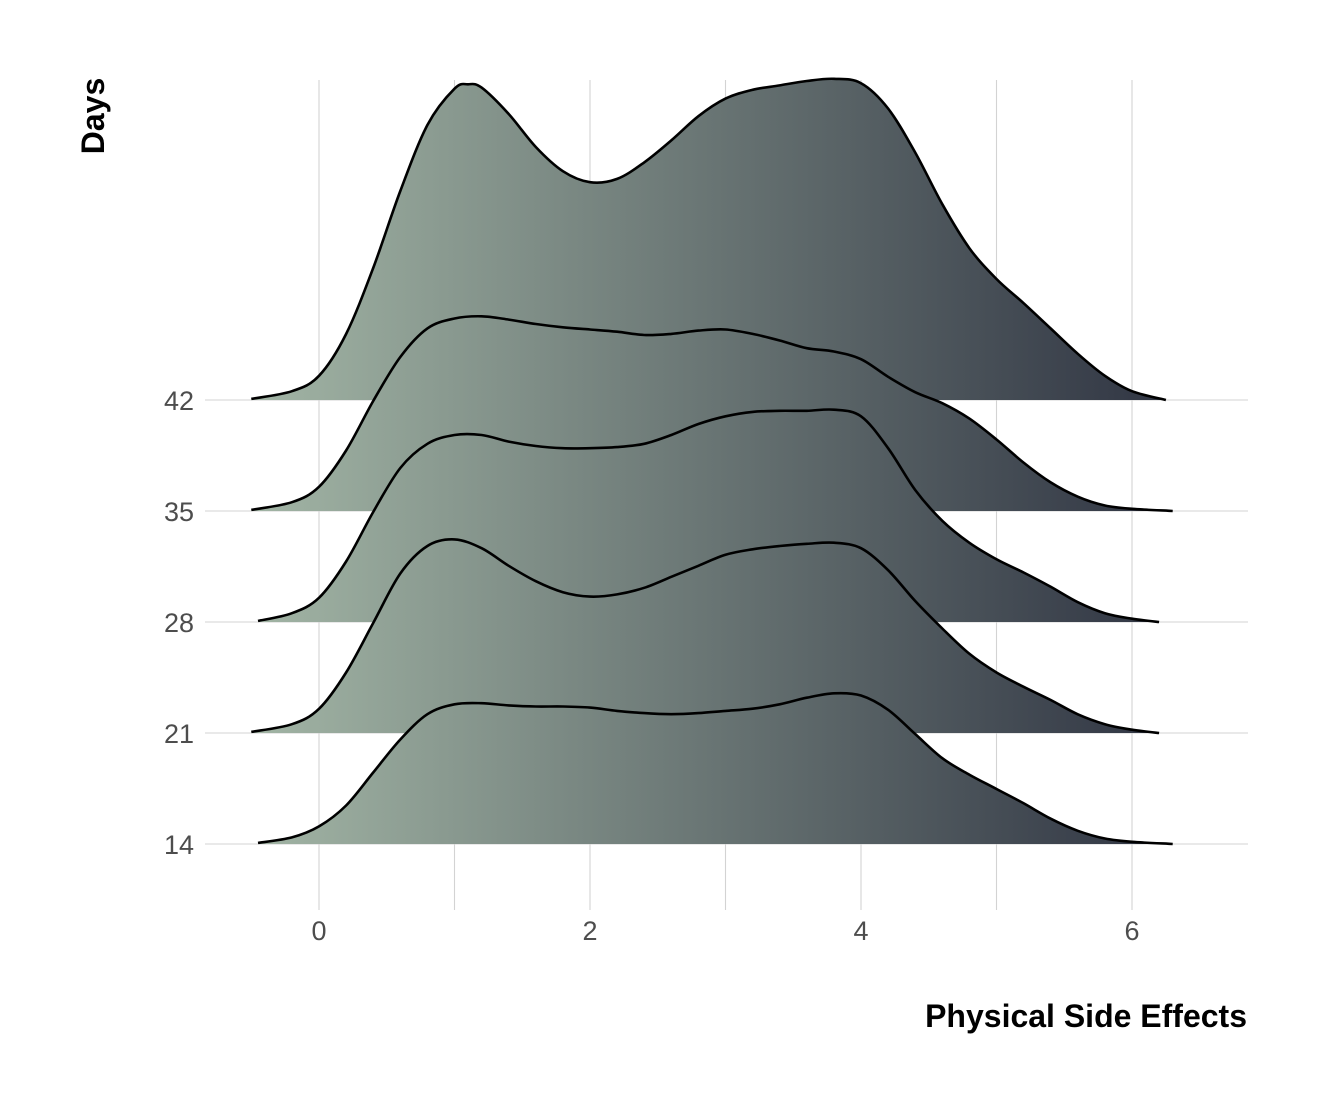 The height and width of the screenshot is (1114, 1328). Describe the element at coordinates (1131, 931) in the screenshot. I see `x-tick-label: 6` at that location.